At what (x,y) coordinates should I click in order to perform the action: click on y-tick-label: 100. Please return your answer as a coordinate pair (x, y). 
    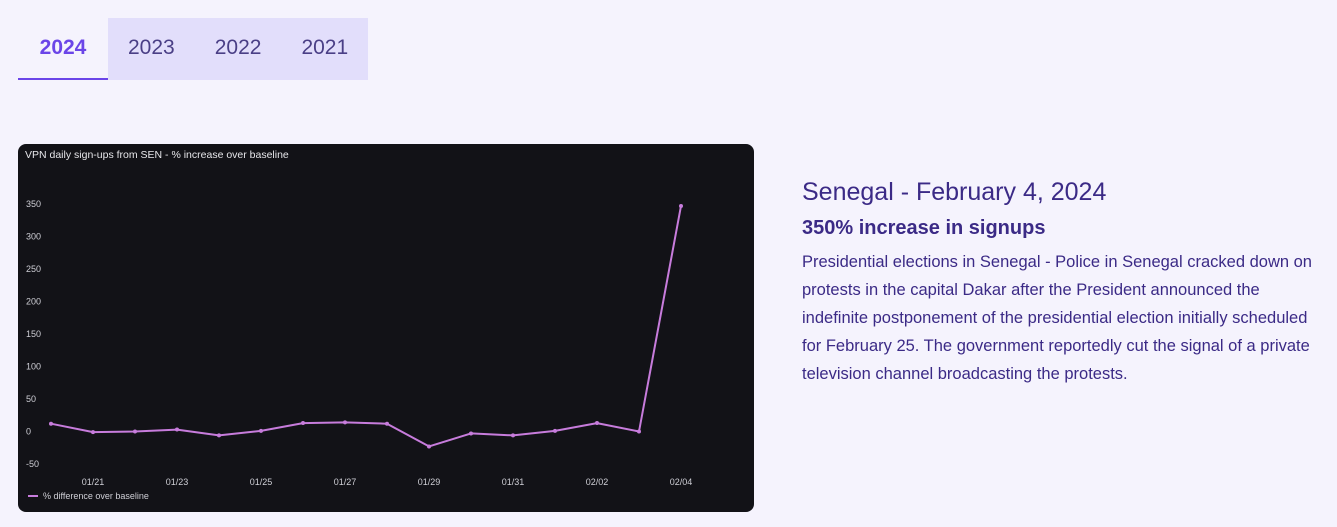
    Looking at the image, I should click on (33, 367).